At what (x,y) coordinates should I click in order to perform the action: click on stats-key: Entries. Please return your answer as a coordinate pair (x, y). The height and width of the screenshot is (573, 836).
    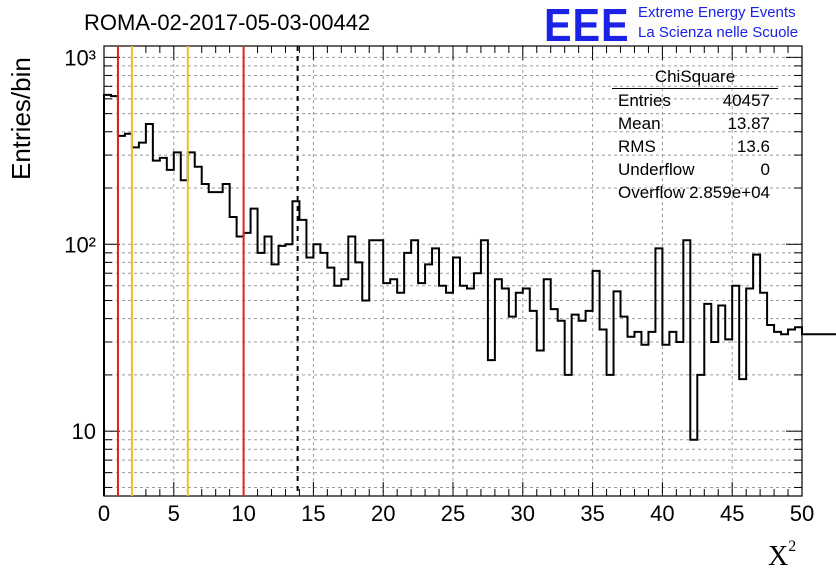
    Looking at the image, I should click on (644, 100).